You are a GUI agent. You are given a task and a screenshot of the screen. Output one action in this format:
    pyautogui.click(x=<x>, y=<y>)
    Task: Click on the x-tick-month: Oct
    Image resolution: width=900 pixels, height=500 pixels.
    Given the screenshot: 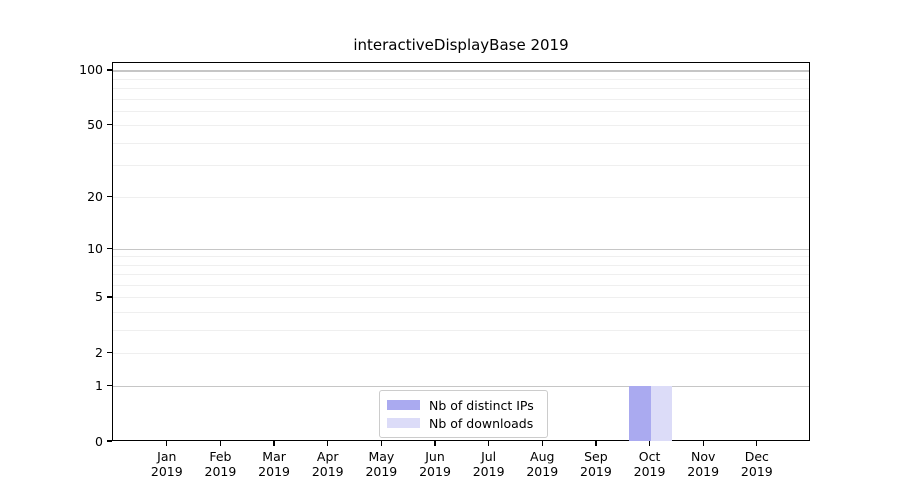 What is the action you would take?
    pyautogui.click(x=649, y=456)
    